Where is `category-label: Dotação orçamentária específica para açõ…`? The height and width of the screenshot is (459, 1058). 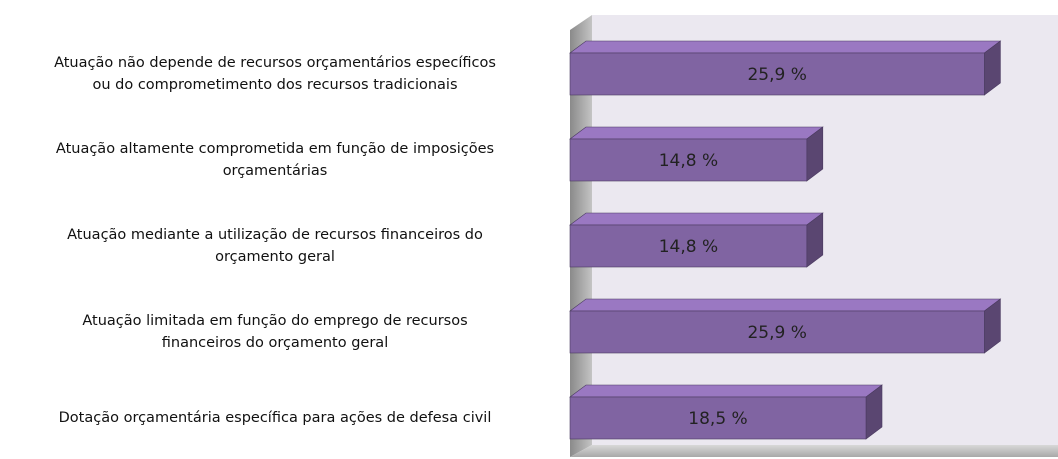
category-label: Dotação orçamentária específica para açõ… is located at coordinates (275, 418).